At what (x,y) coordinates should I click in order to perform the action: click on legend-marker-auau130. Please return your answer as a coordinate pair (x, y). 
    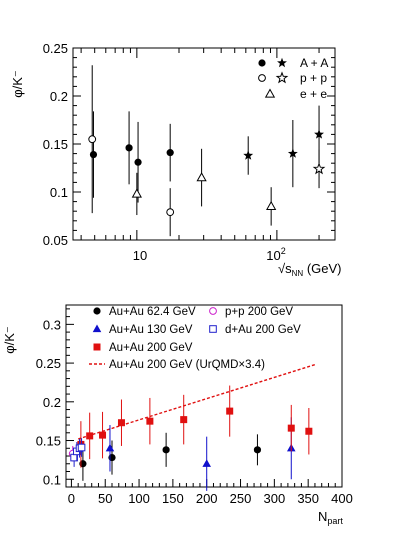
    Looking at the image, I should click on (97, 328).